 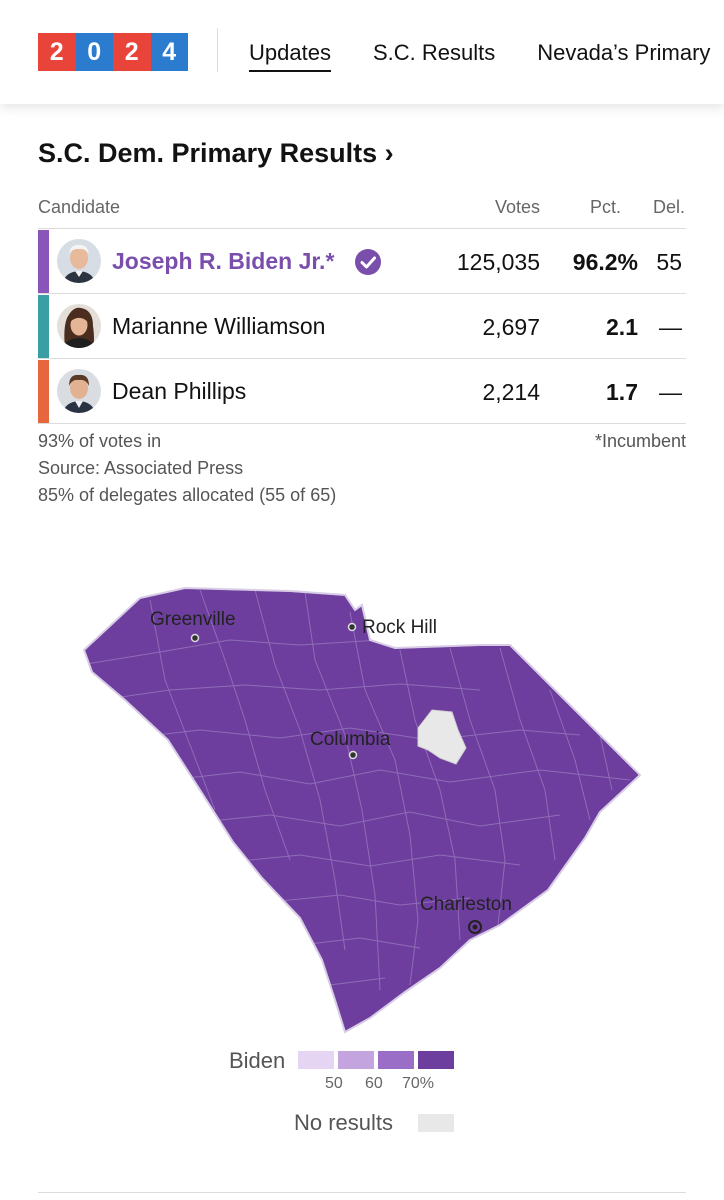 I want to click on election-2024-logo: 2 0 2 4, so click(x=113, y=52).